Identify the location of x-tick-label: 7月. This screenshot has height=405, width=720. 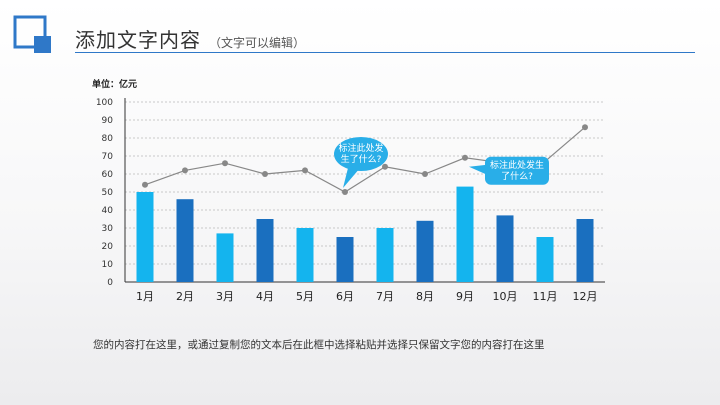
(385, 296).